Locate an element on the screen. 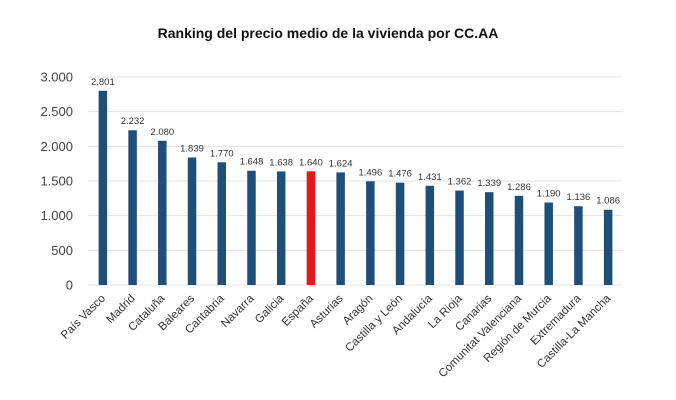  data-label: 1.648 is located at coordinates (252, 162).